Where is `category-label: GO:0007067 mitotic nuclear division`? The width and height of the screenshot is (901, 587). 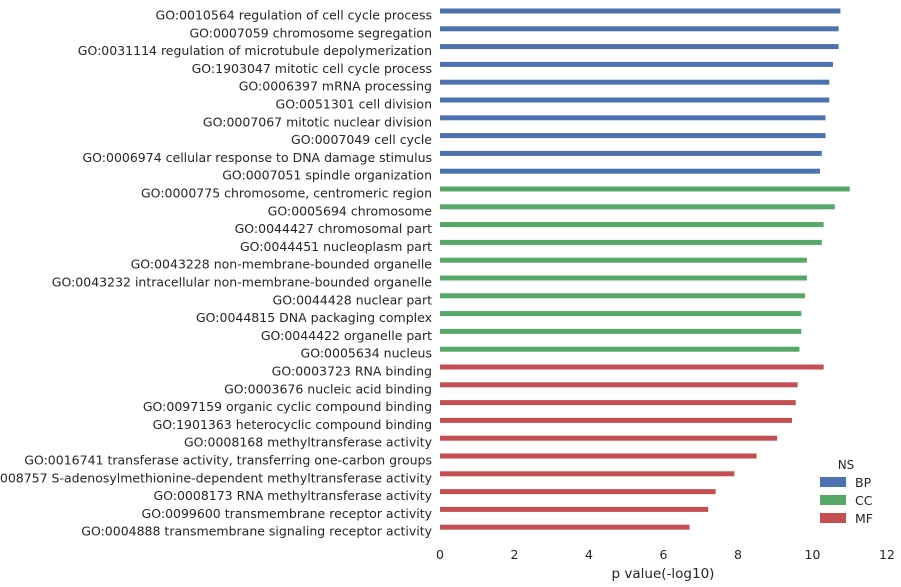 category-label: GO:0007067 mitotic nuclear division is located at coordinates (317, 121).